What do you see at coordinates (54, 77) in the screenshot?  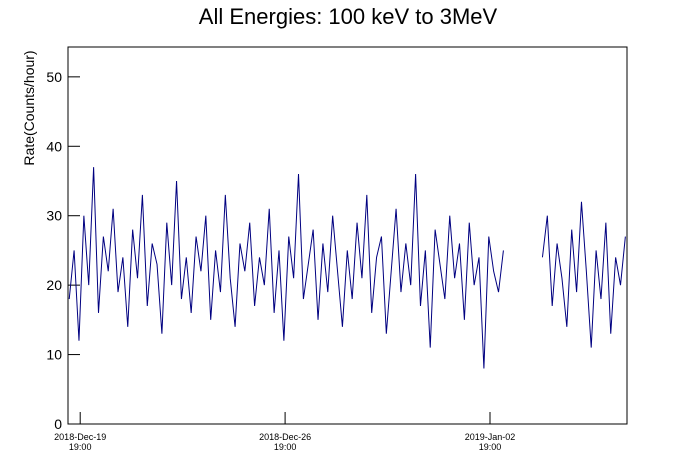 I see `y-tick-label: 50` at bounding box center [54, 77].